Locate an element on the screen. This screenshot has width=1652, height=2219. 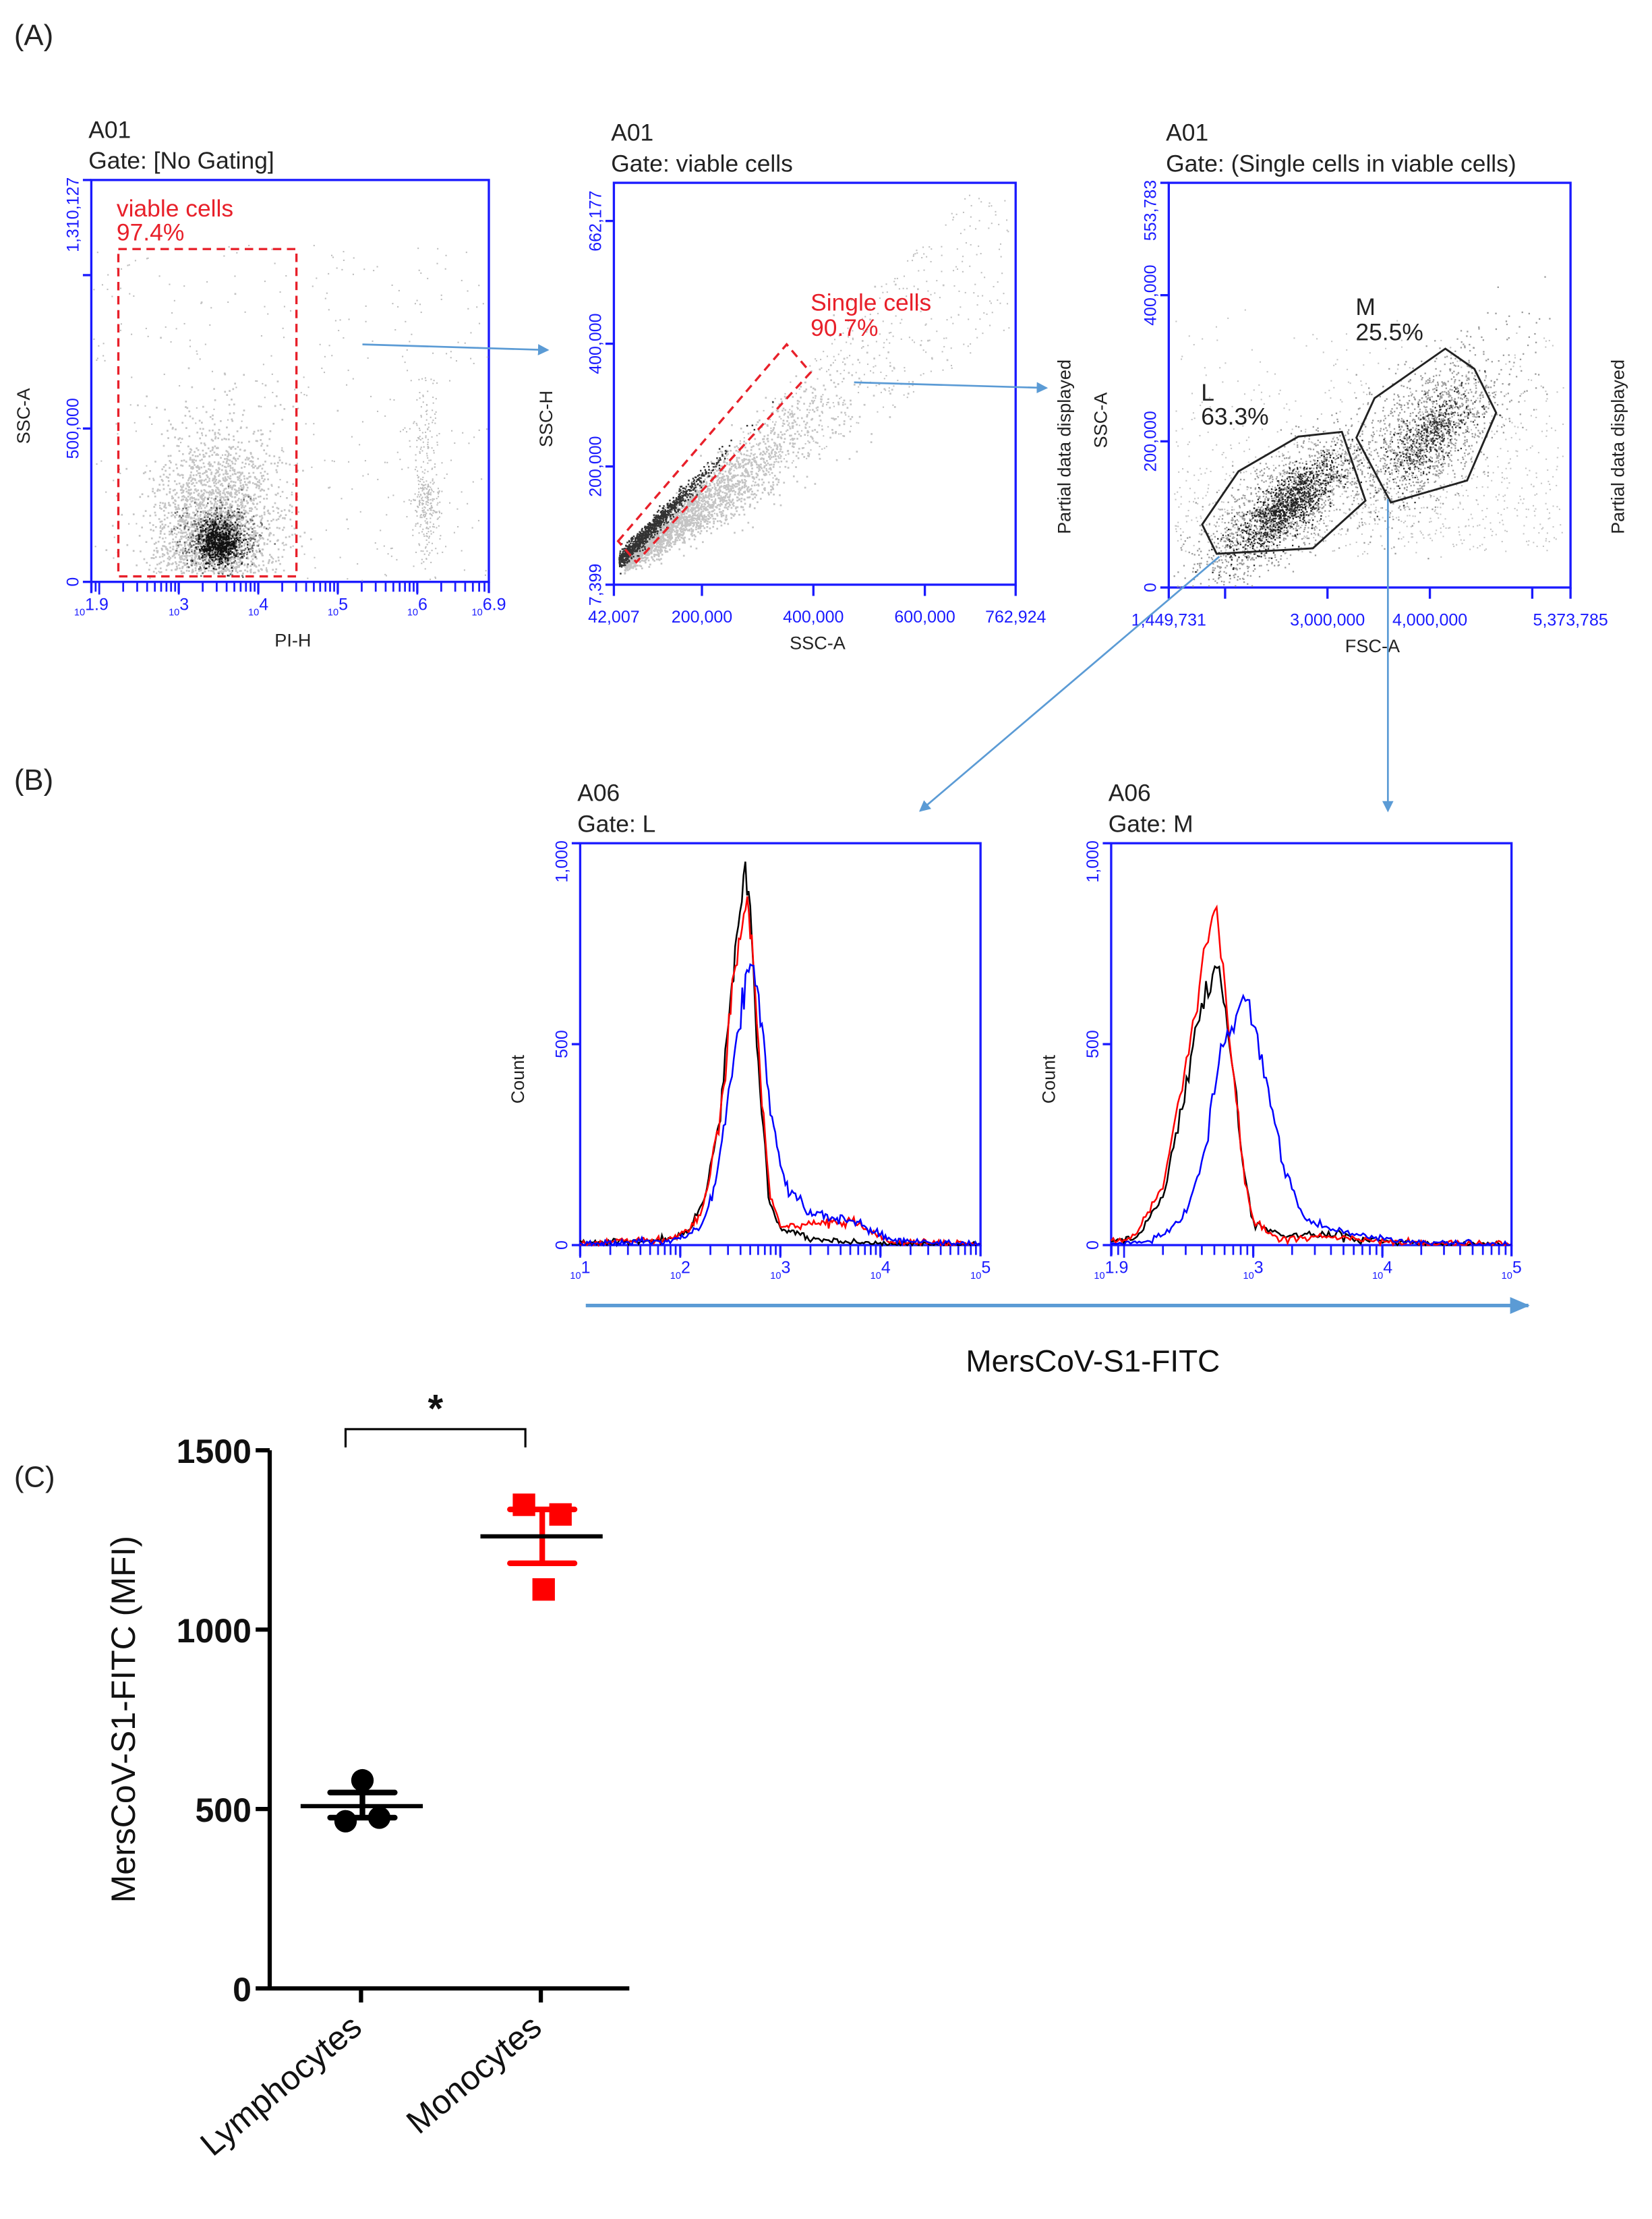
x-tick-label: 762,924 is located at coordinates (1015, 617).